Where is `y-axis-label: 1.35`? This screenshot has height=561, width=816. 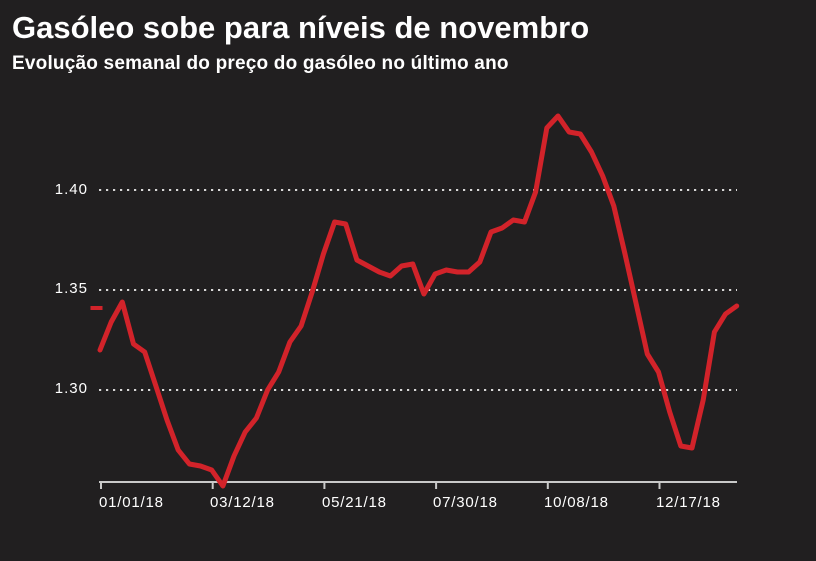 y-axis-label: 1.35 is located at coordinates (71, 288).